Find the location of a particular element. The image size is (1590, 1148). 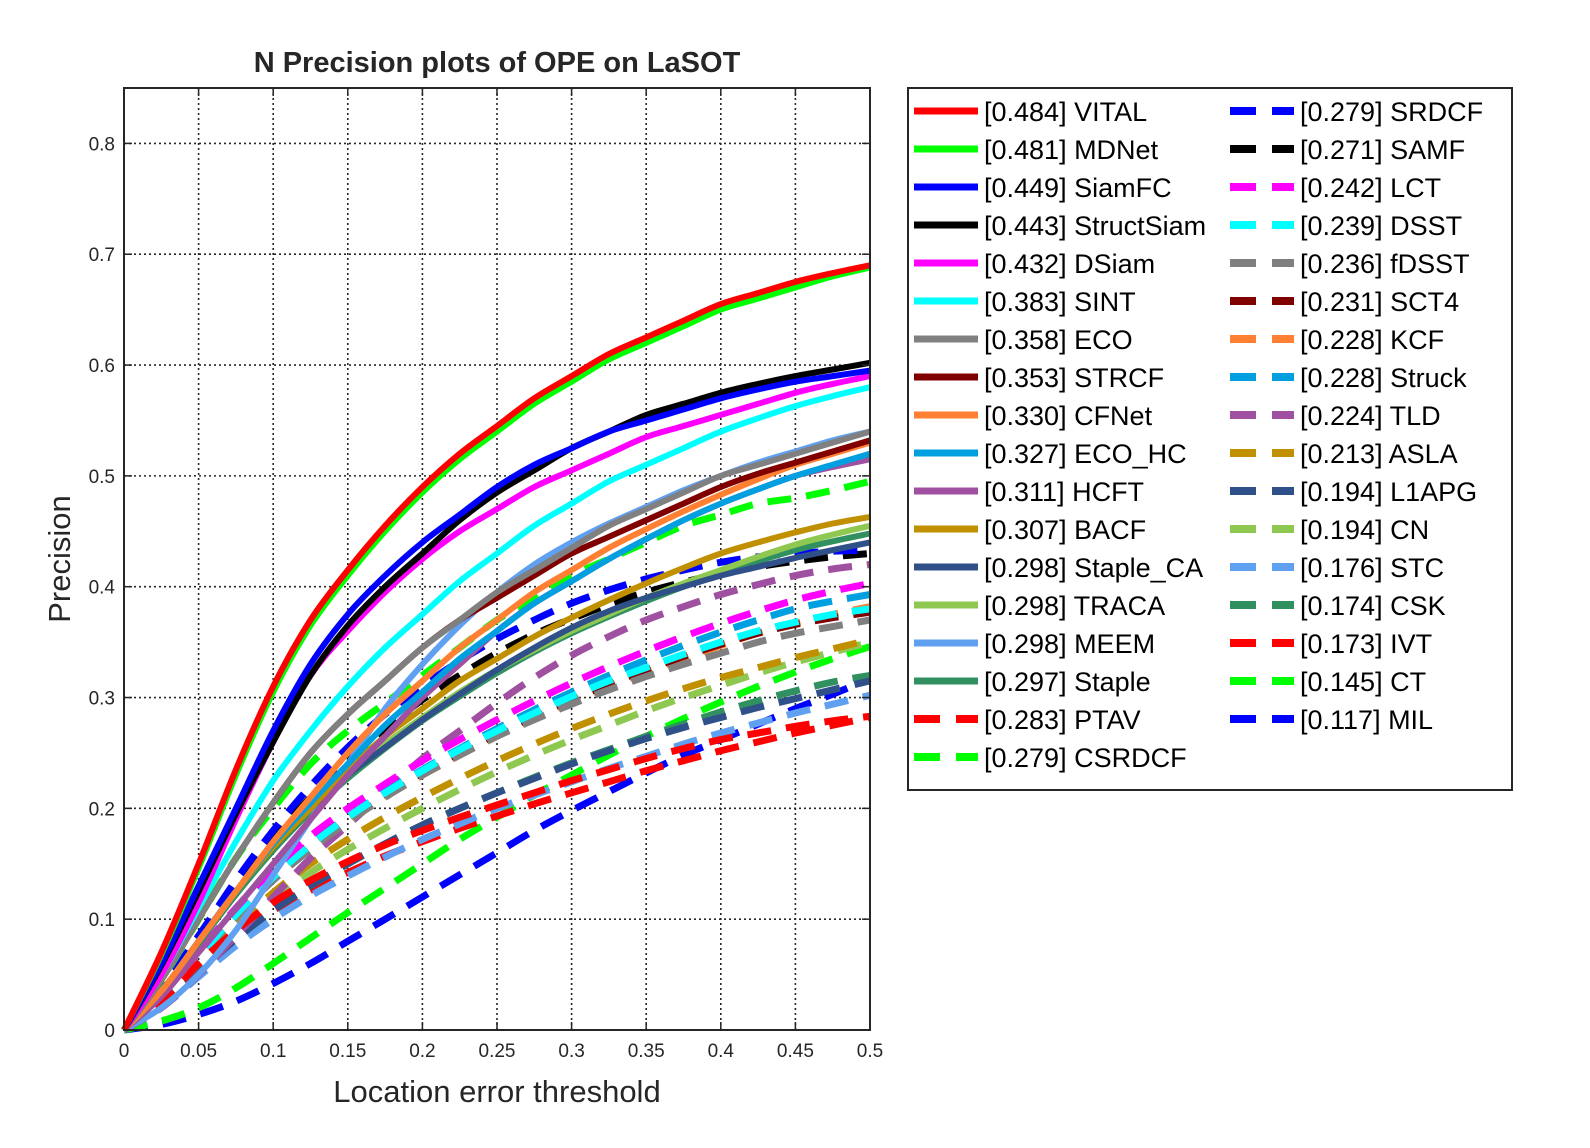

legend-entry: [0.327] ECO_HC is located at coordinates (1085, 454).